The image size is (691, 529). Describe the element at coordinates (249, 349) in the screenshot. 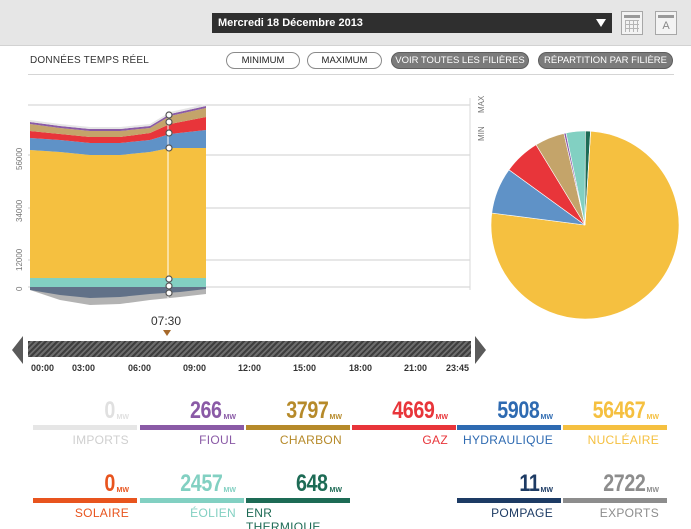

I see `timeline-slider` at that location.